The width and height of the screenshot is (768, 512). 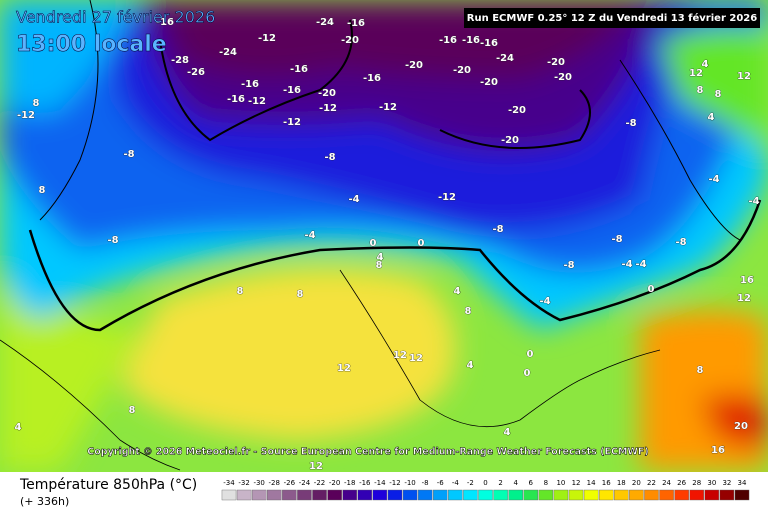 I want to click on colorbar-label: -2, so click(x=470, y=483).